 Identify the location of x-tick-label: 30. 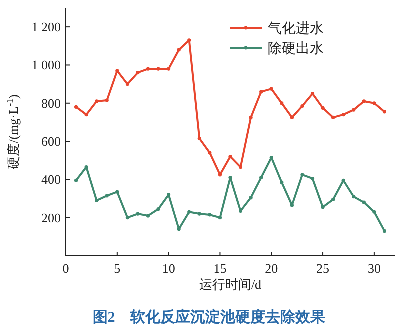
(374, 268).